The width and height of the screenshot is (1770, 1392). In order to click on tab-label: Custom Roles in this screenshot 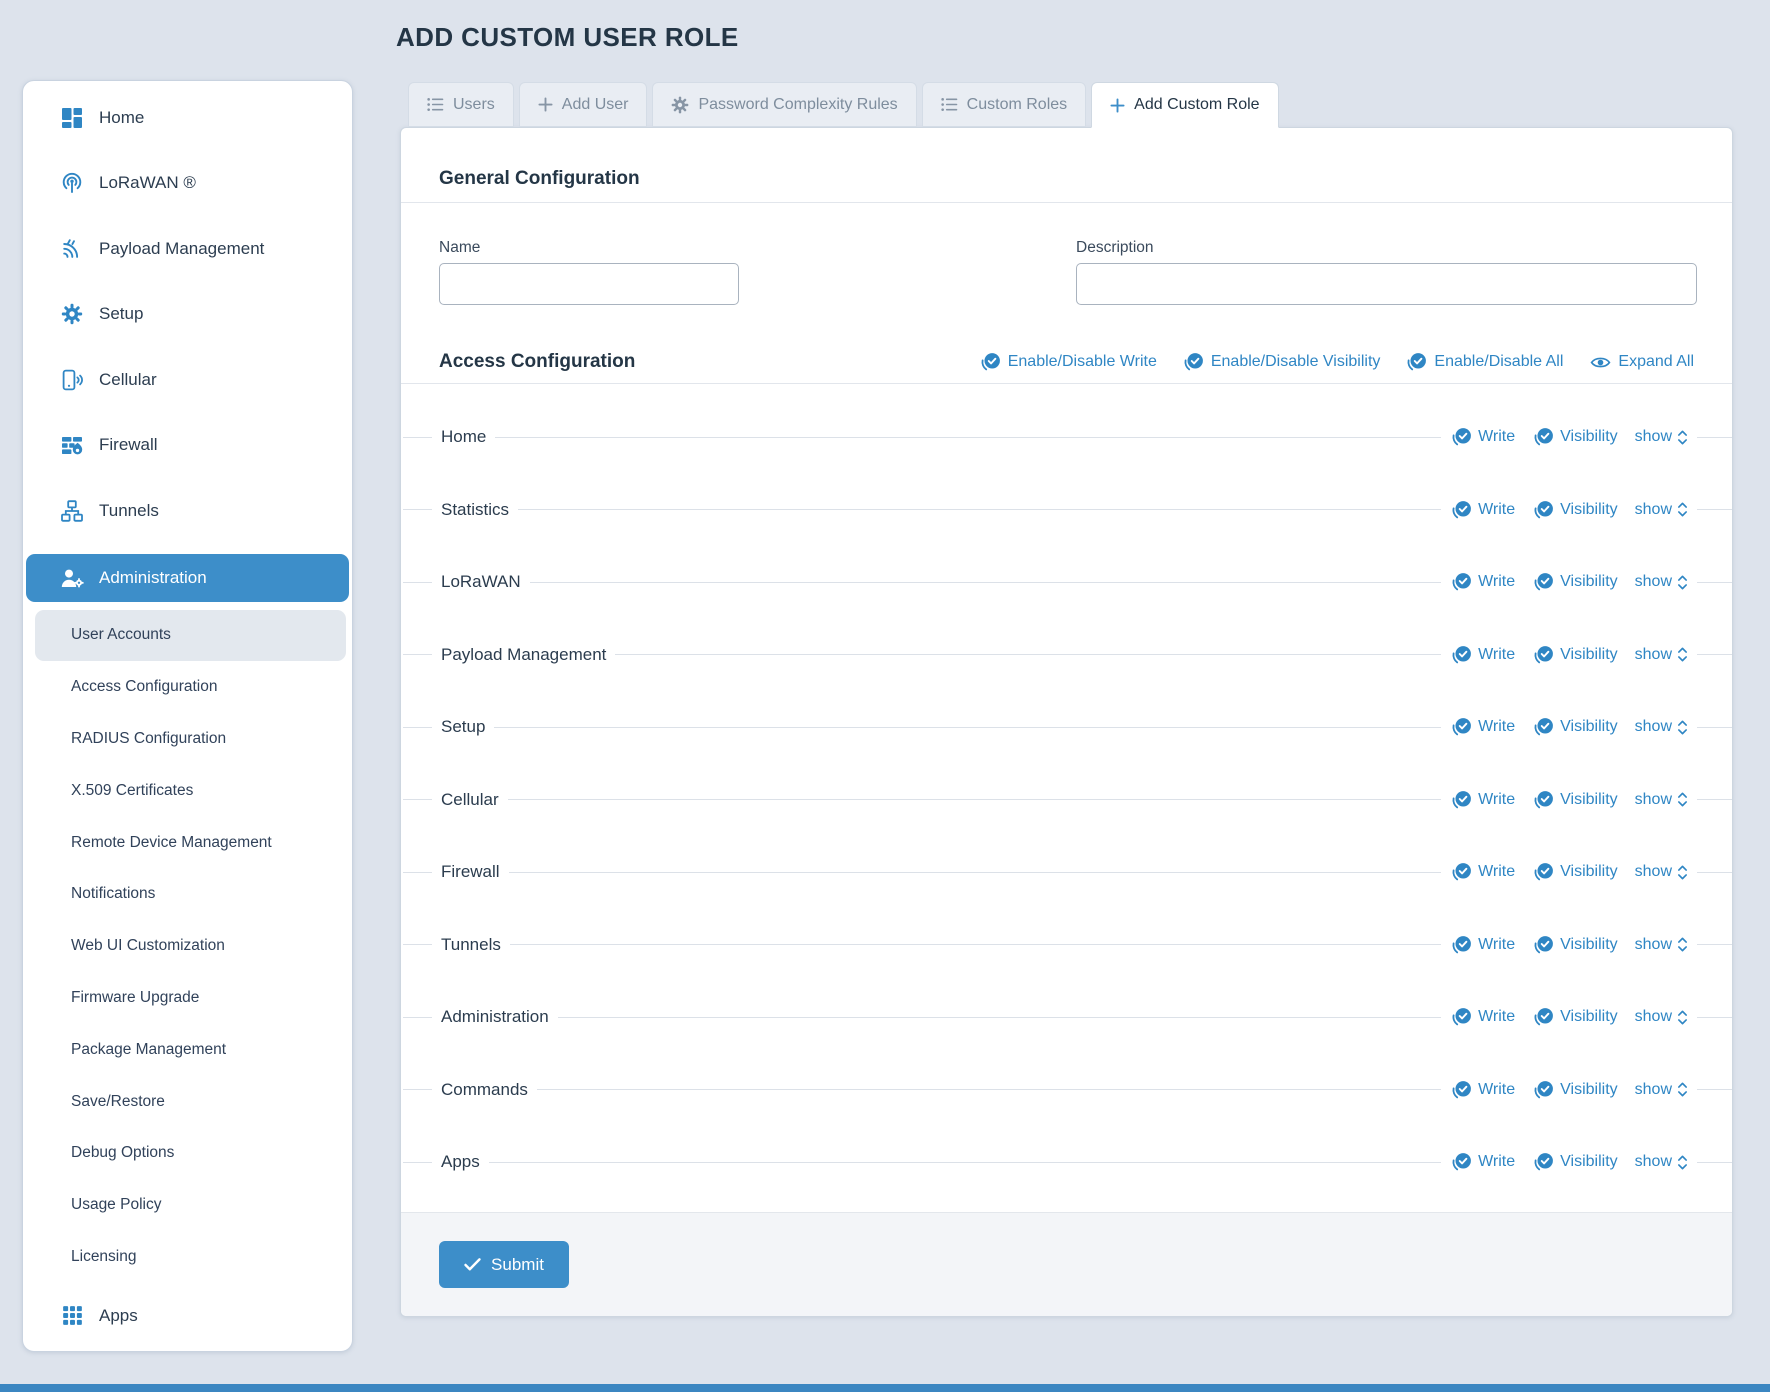, I will do `click(1017, 104)`.